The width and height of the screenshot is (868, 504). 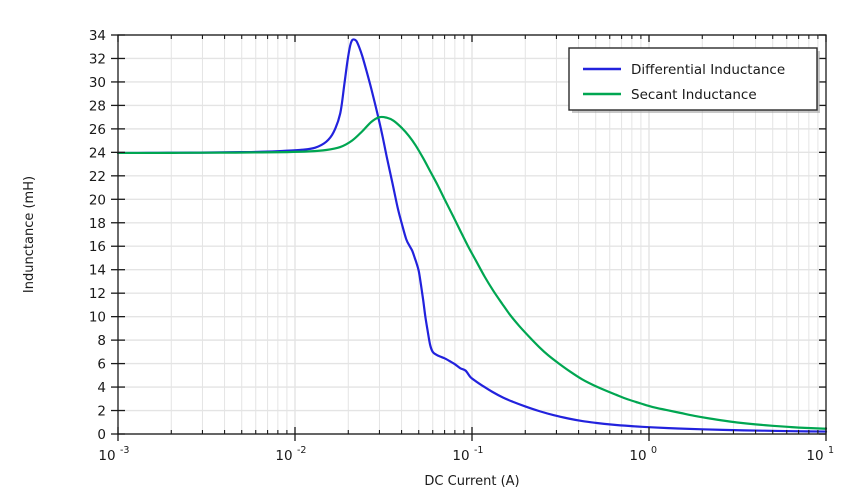 What do you see at coordinates (101, 435) in the screenshot?
I see `y-tick-label: 0` at bounding box center [101, 435].